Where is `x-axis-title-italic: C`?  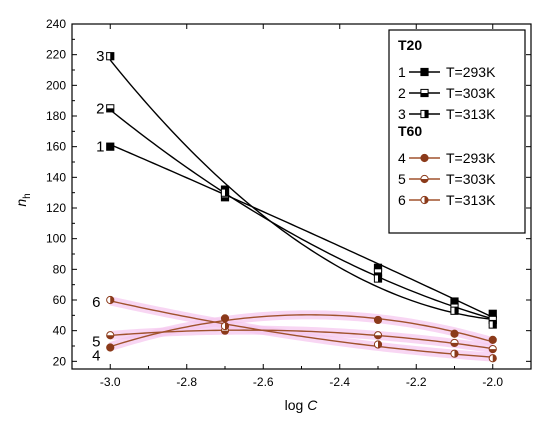
x-axis-title-italic: C is located at coordinates (312, 405).